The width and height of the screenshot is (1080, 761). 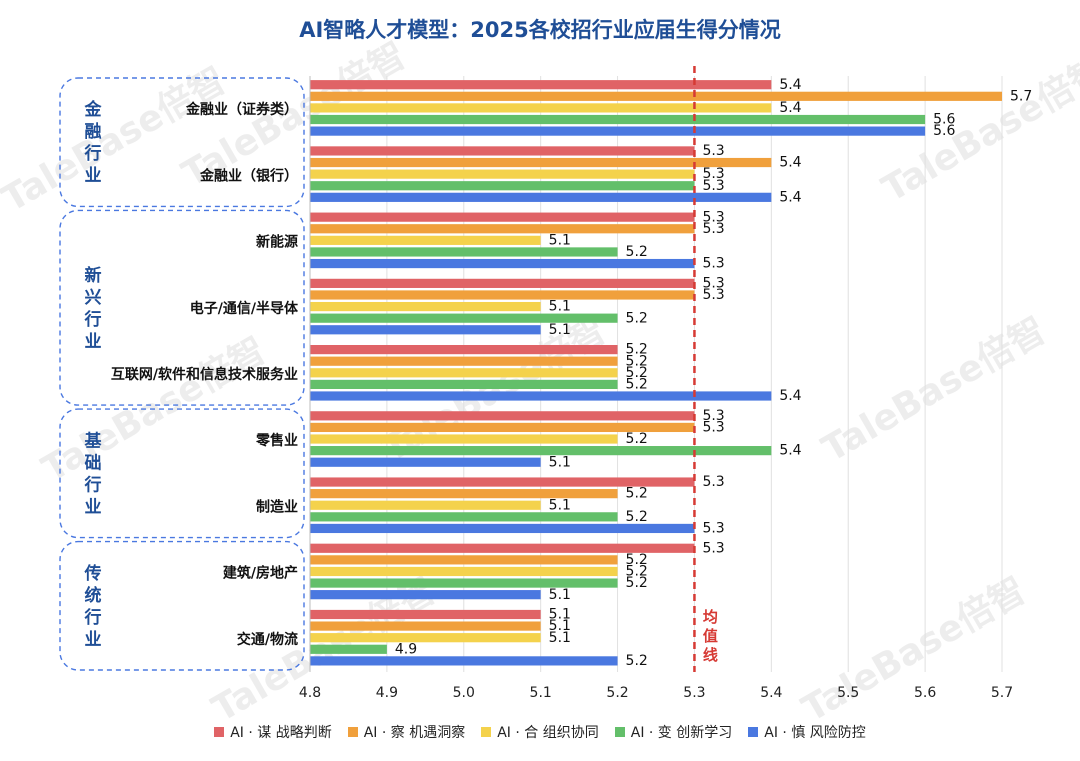 What do you see at coordinates (705, 369) in the screenshot?
I see `reference-line-layer: 均值线` at bounding box center [705, 369].